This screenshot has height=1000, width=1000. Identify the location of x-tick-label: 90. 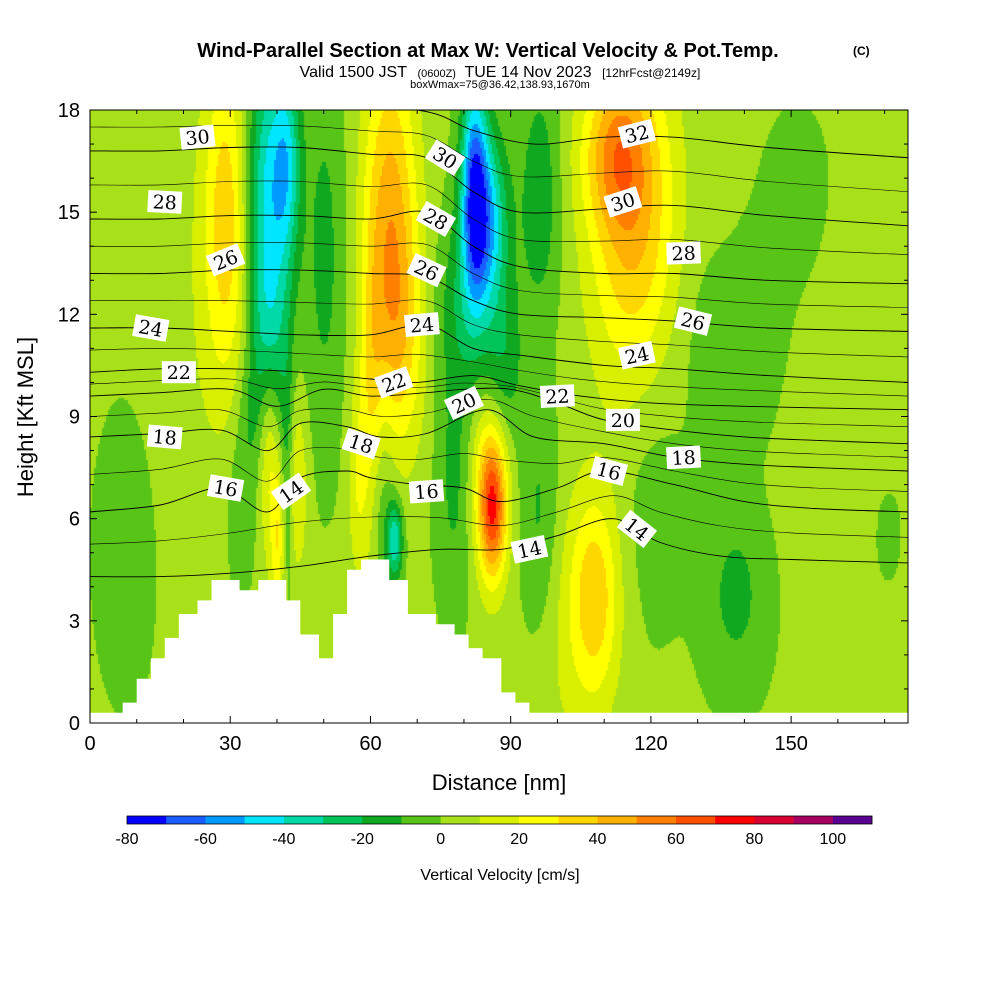
(511, 744).